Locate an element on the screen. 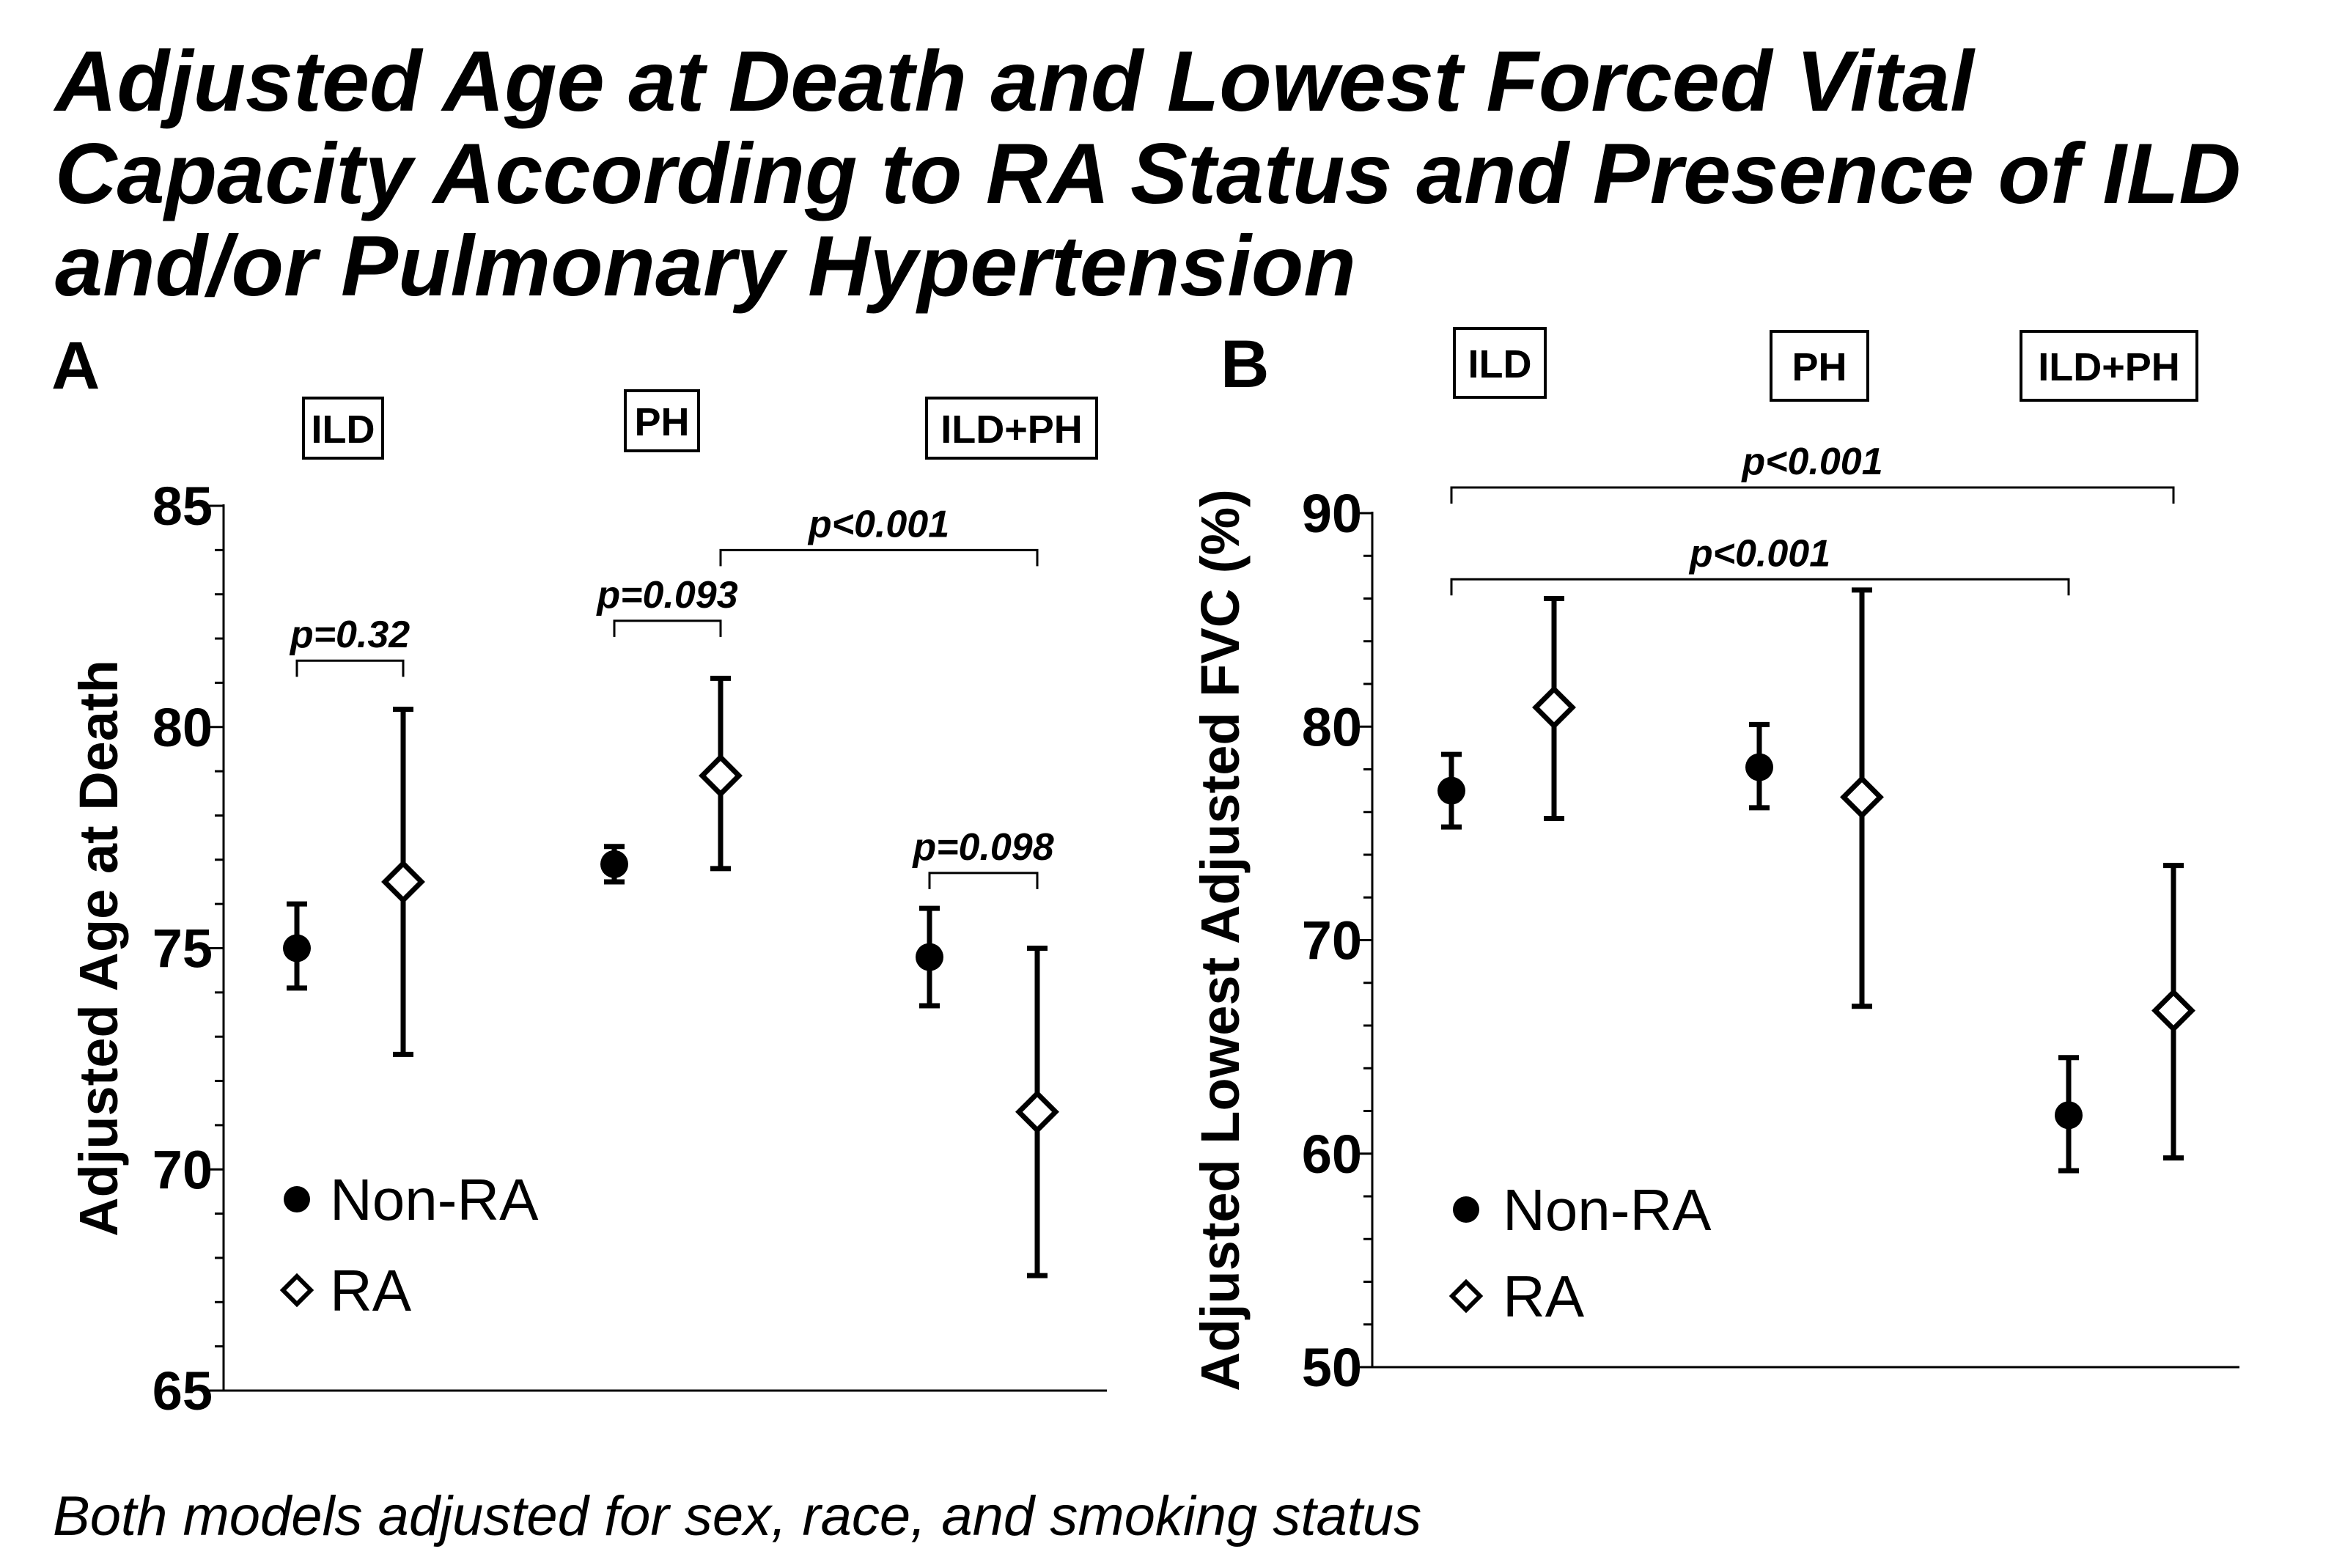 The image size is (2345, 1568). title-line-3: and/or Pulmonary Hypertension is located at coordinates (705, 266).